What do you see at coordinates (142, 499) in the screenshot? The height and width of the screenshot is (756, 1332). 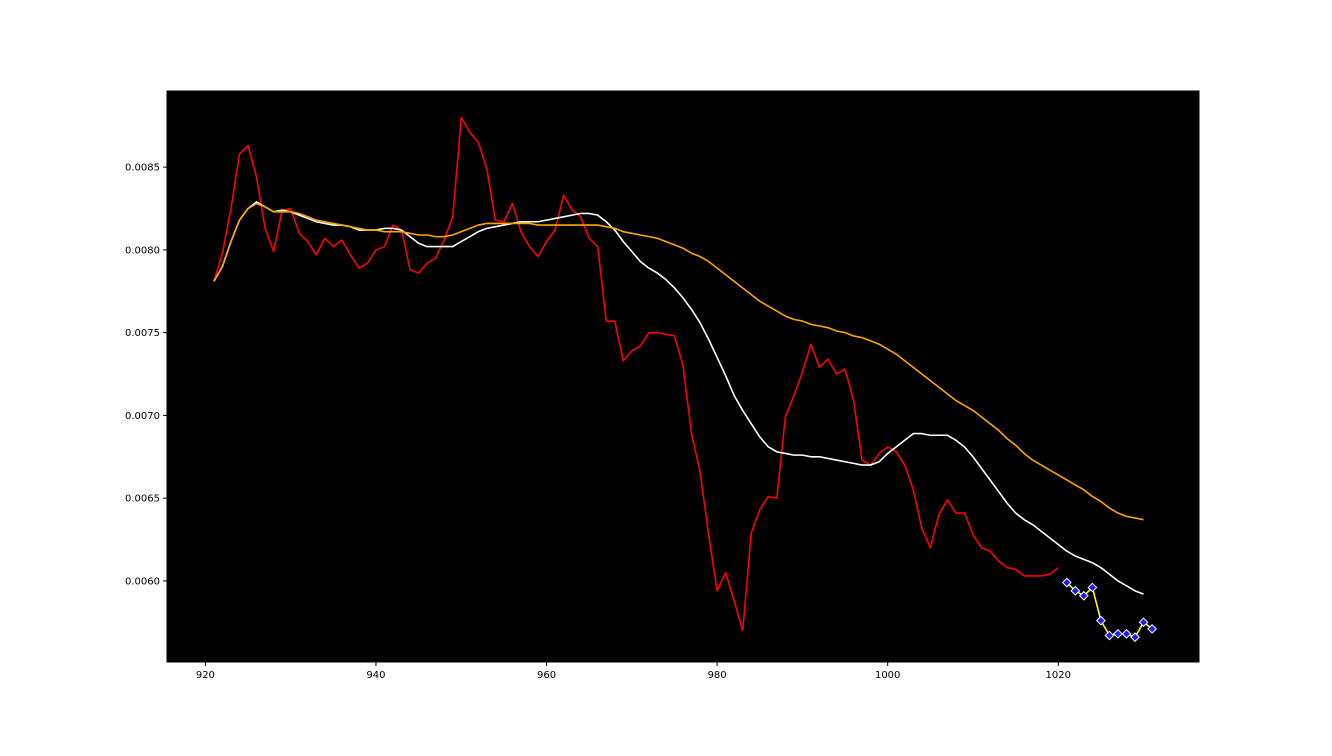 I see `y-tick-label: 0.0065` at bounding box center [142, 499].